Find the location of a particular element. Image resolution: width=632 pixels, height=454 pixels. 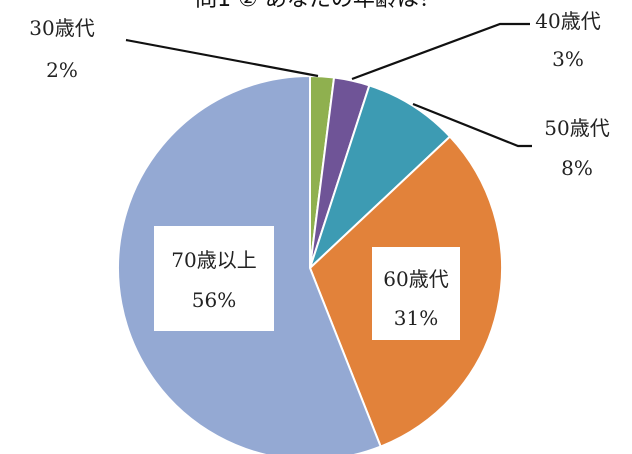

slice-label-50s: 50歳代 is located at coordinates (576, 128).